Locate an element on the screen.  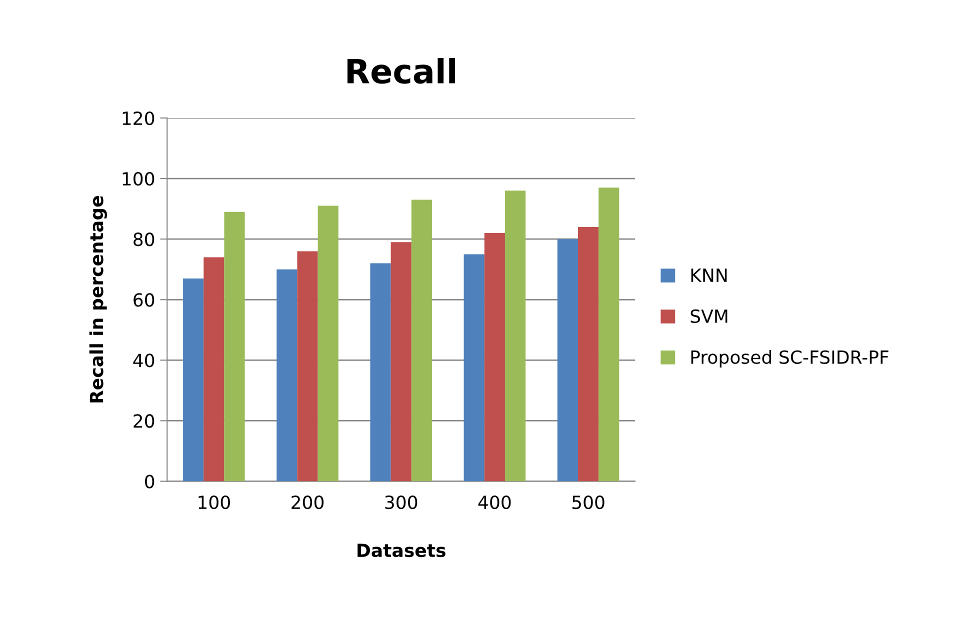
x-tick-label: 200 is located at coordinates (308, 502).